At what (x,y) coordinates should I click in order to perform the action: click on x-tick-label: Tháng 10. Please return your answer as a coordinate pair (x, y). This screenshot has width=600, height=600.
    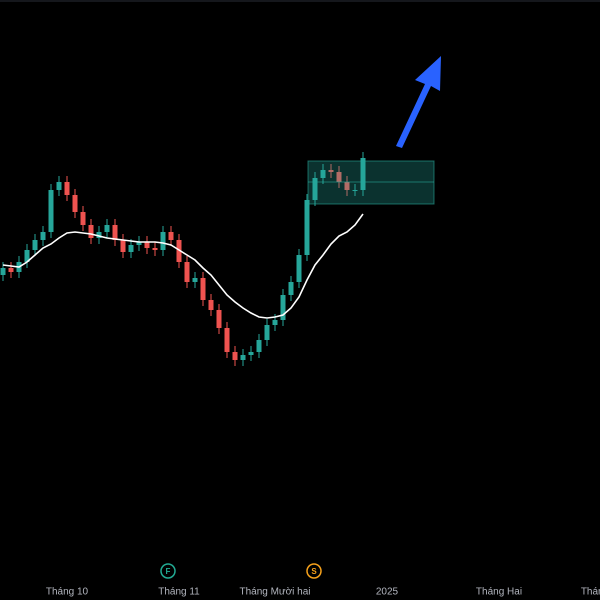
    Looking at the image, I should click on (67, 592).